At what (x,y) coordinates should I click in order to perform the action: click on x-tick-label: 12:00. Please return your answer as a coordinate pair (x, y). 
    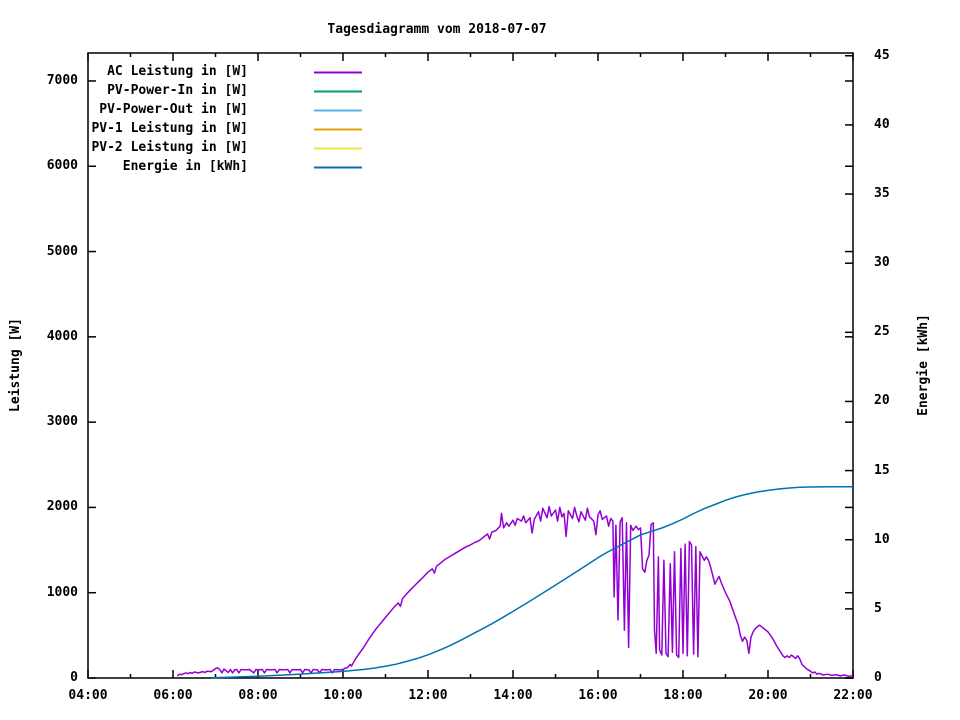
    Looking at the image, I should click on (428, 695).